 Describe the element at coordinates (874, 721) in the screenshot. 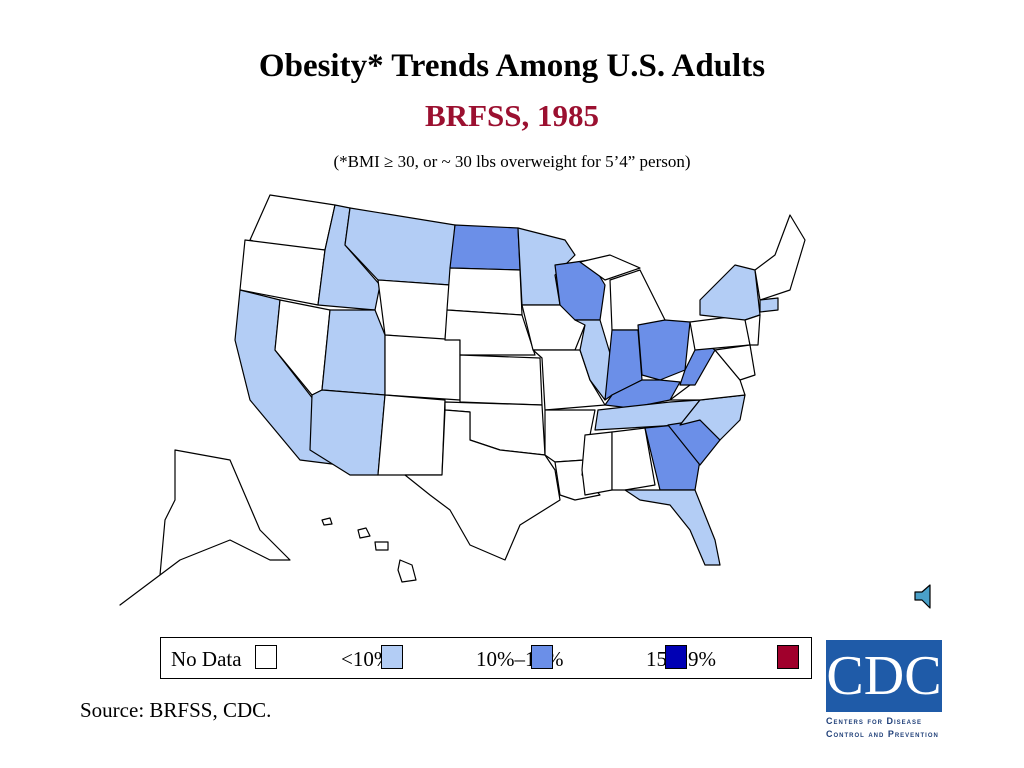

I see `logo-line-1: Centers for Disease` at that location.